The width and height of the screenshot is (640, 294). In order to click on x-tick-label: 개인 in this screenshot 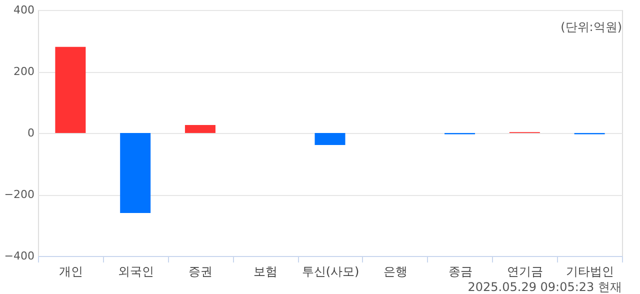, I will do `click(70, 271)`.